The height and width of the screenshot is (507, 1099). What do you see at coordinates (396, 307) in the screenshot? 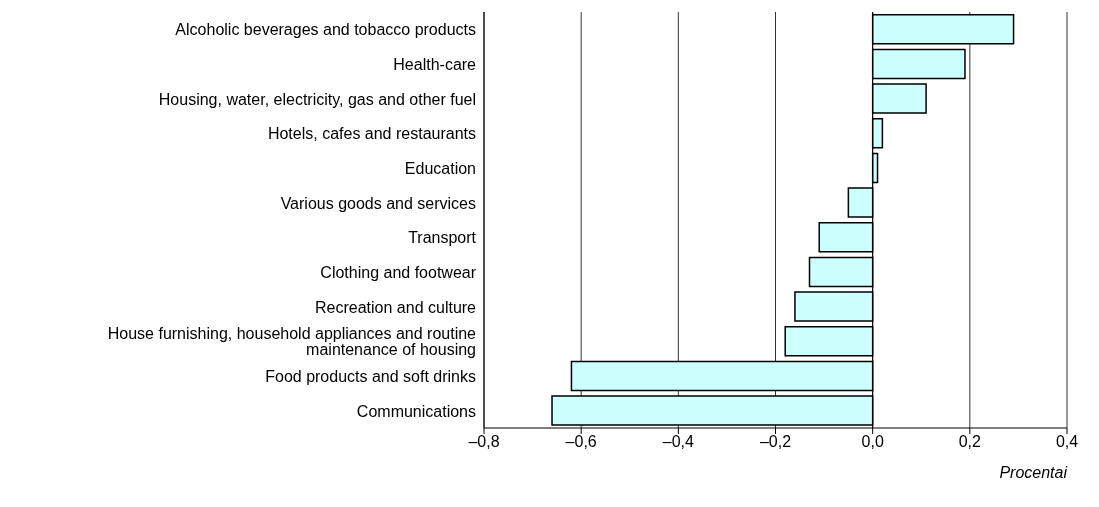
I see `y-tick-label: Recreation and culture` at bounding box center [396, 307].